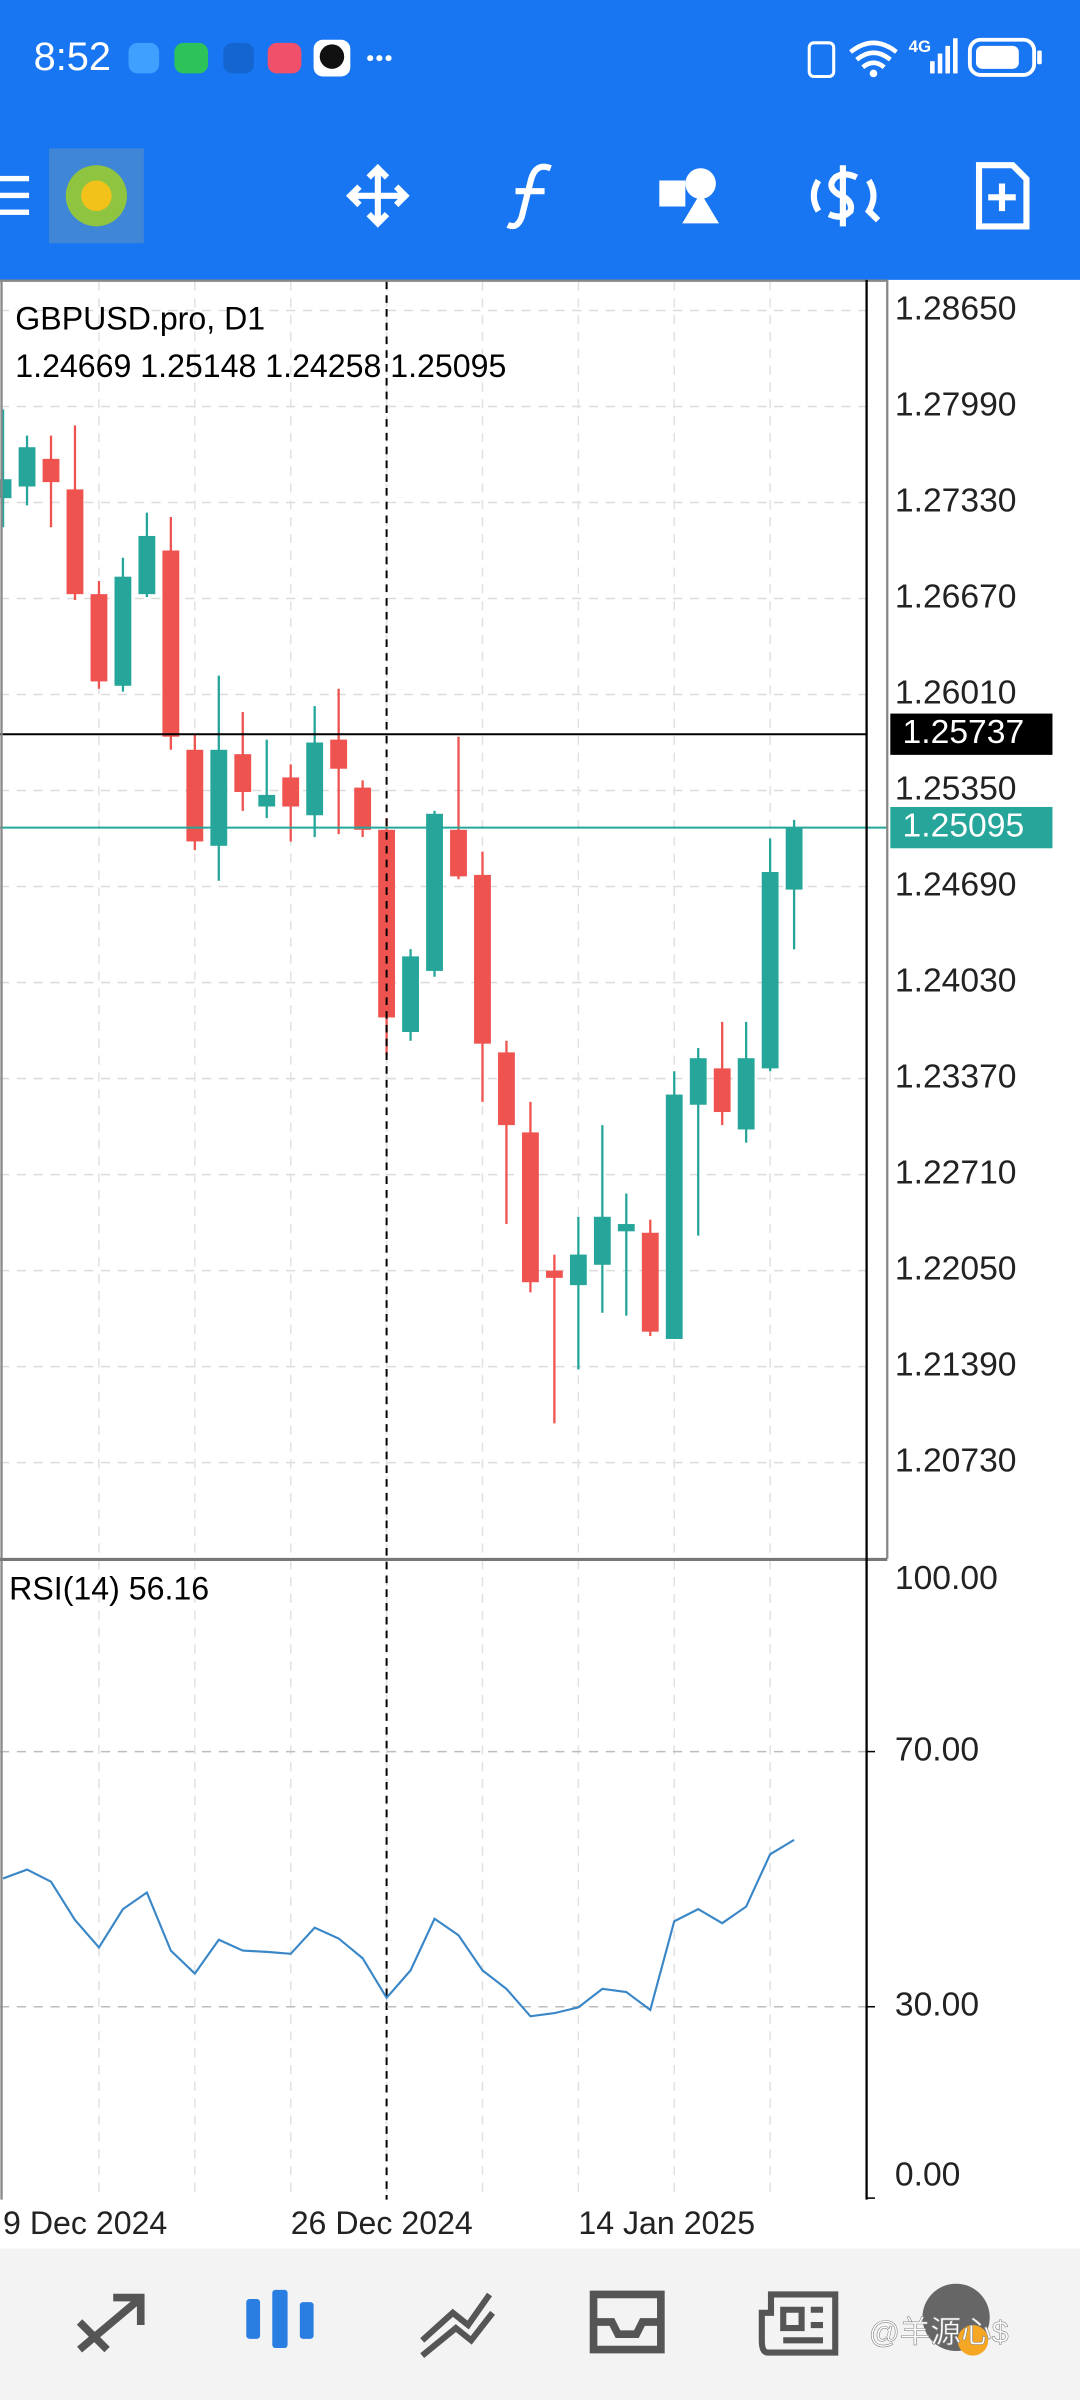  What do you see at coordinates (956, 404) in the screenshot?
I see `y-tick-label: 1.27990` at bounding box center [956, 404].